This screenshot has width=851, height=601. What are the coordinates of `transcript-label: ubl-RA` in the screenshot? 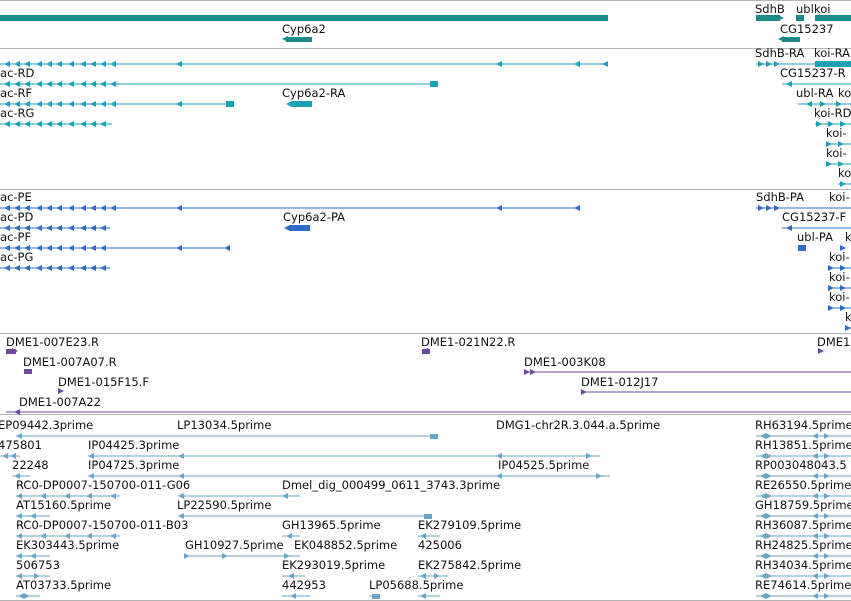 It's located at (815, 93).